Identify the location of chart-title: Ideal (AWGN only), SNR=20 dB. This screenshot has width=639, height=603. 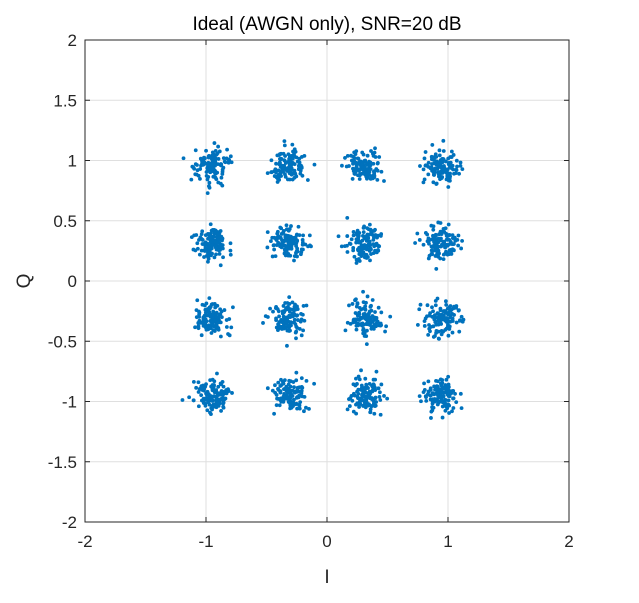
(326, 24).